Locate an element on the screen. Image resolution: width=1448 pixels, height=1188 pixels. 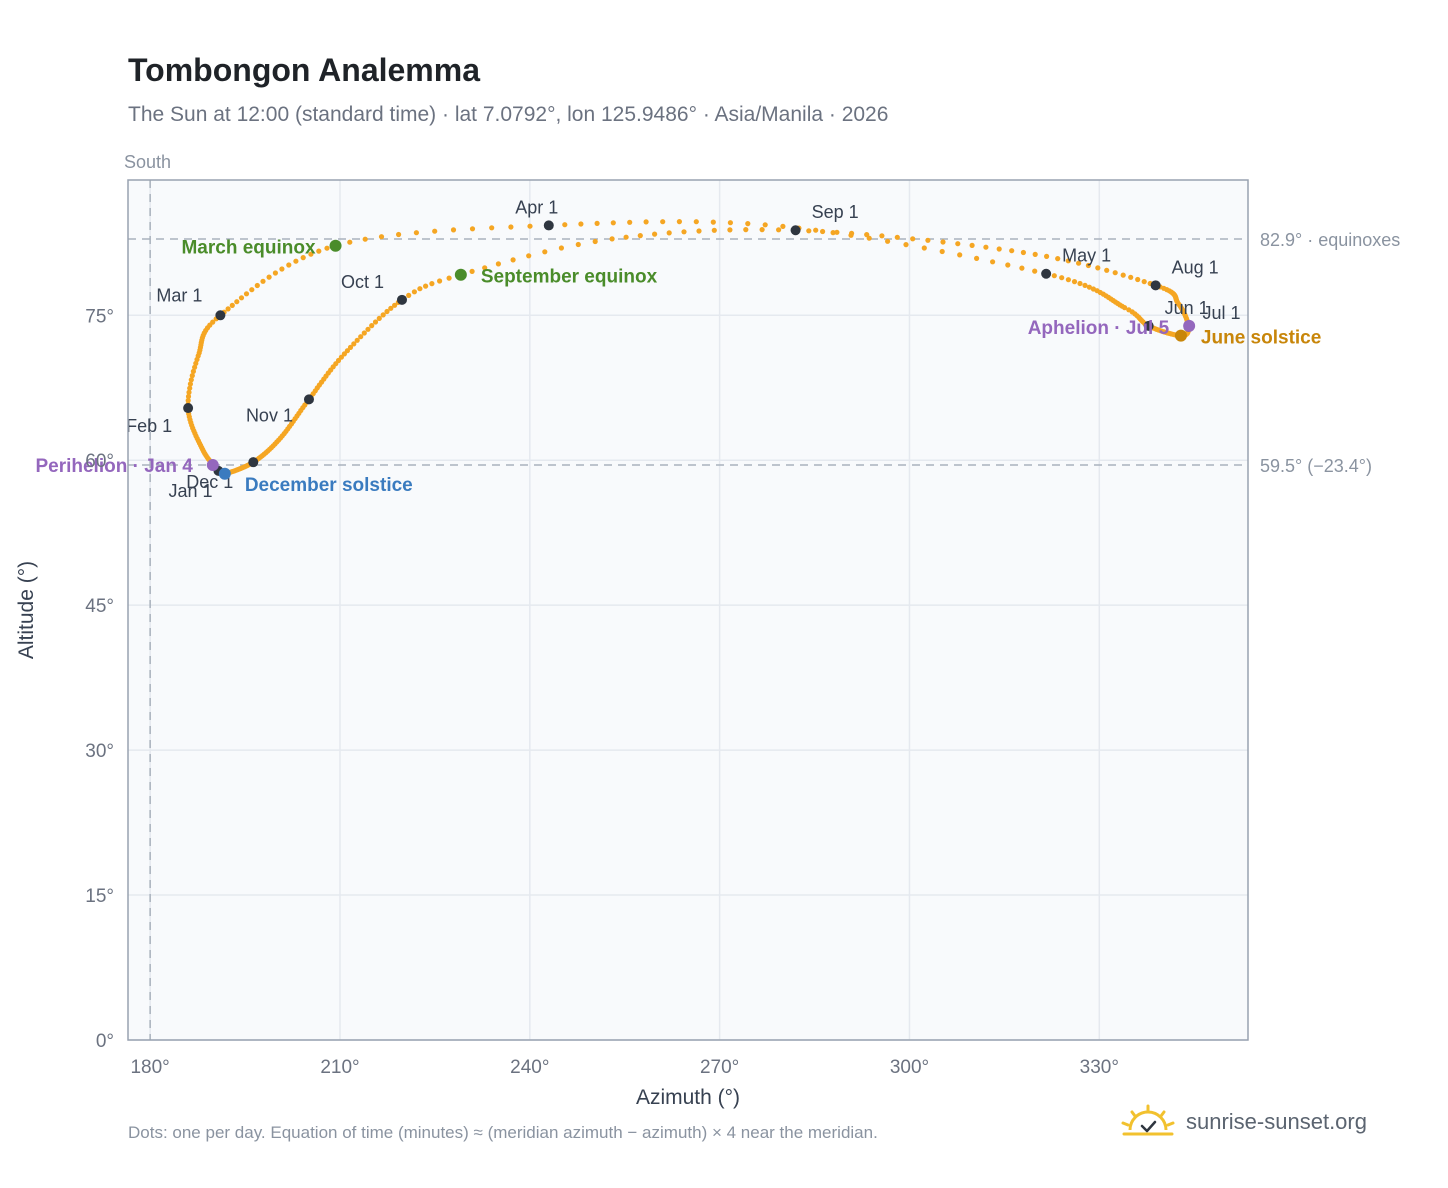
month-point-label: Feb 1 is located at coordinates (149, 426).